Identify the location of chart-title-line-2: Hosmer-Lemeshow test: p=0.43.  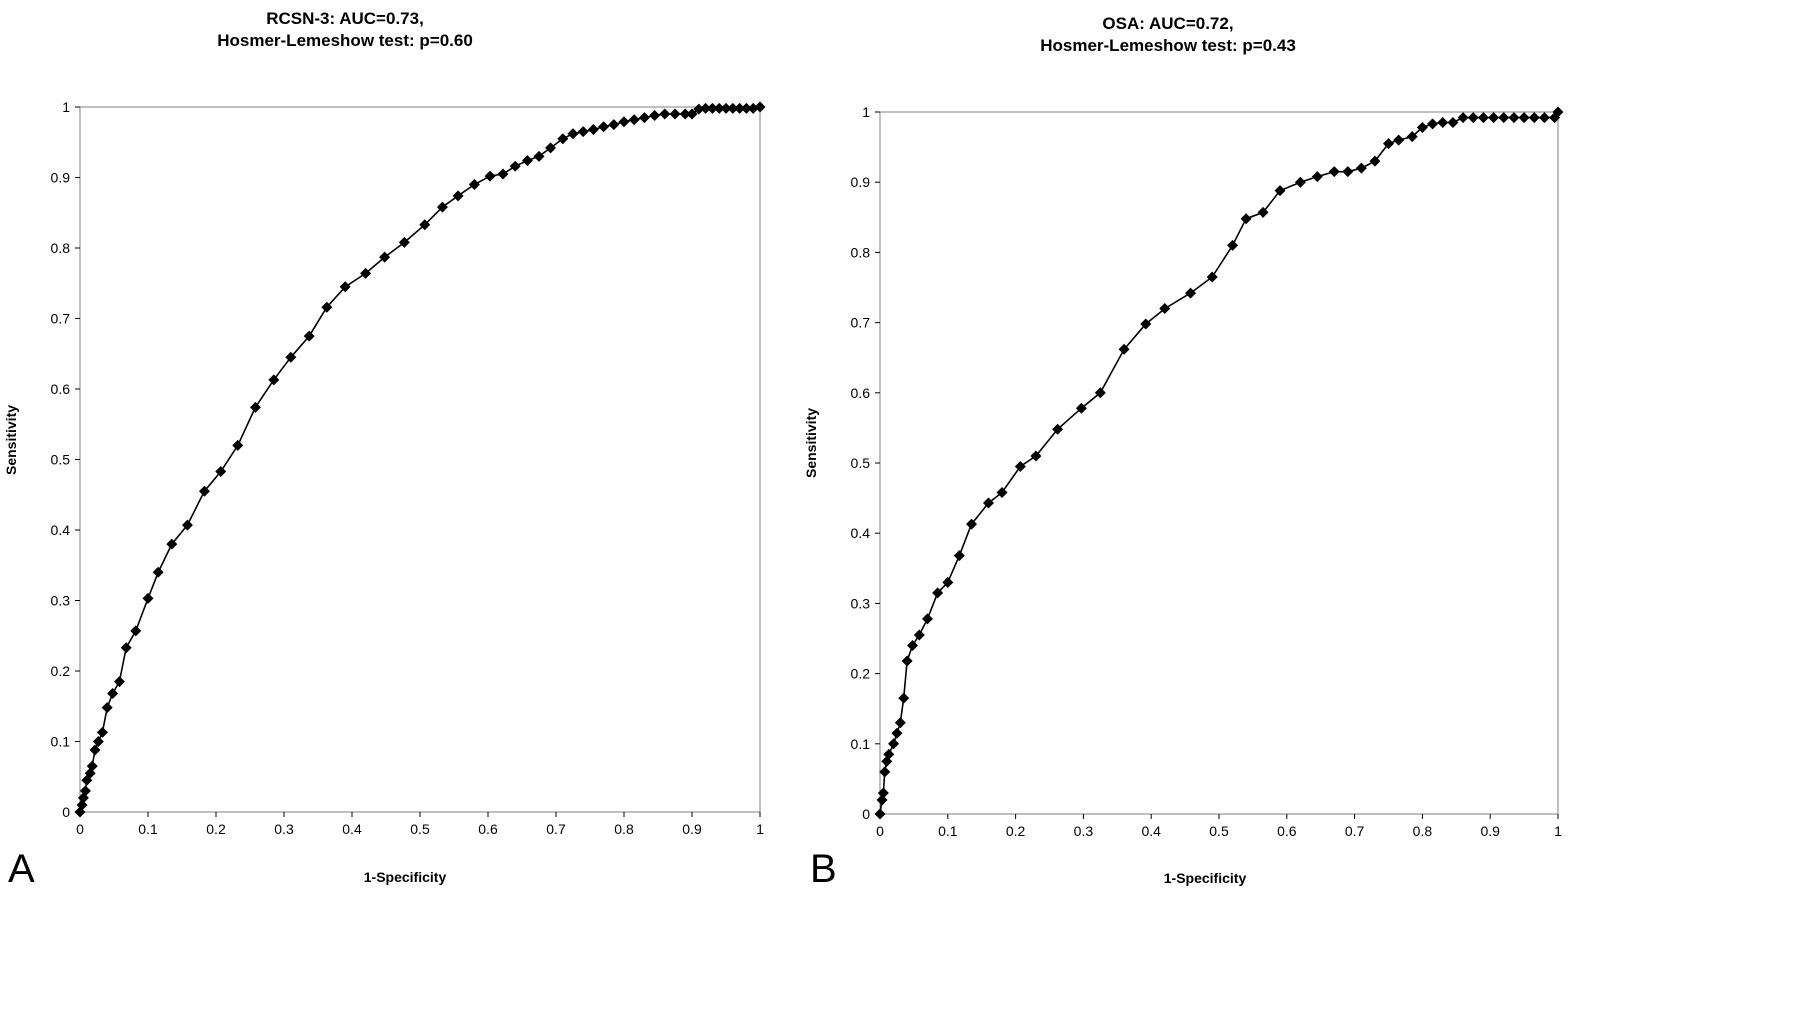
(1168, 45).